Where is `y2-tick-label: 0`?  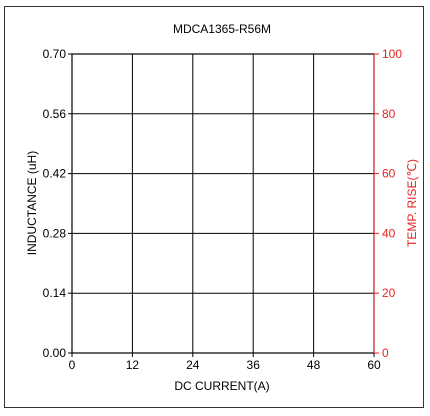 y2-tick-label: 0 is located at coordinates (385, 353).